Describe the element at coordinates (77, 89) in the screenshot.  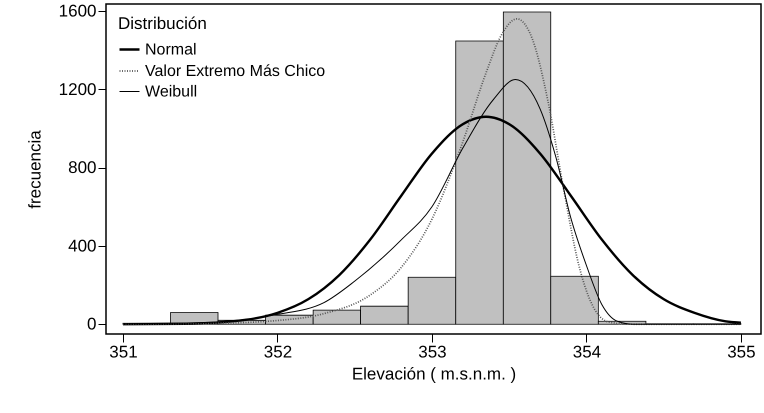
I see `y-tick-label: 1200` at that location.